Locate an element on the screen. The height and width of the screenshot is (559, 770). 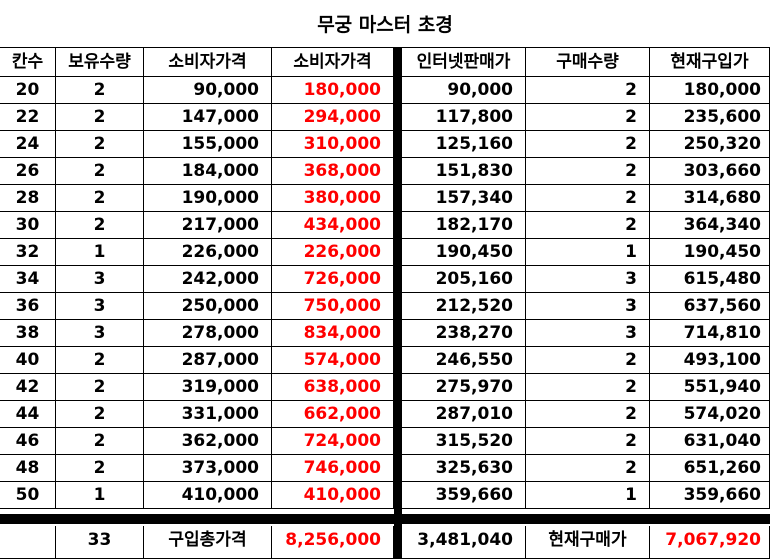
cell-col-internet-price: 151,830 is located at coordinates (464, 171).